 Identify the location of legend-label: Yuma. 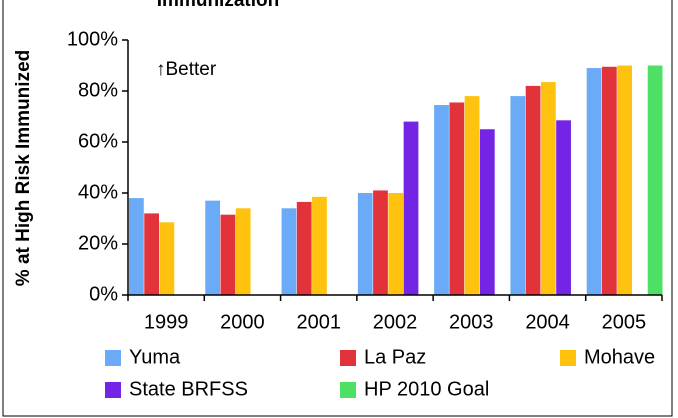
(155, 357).